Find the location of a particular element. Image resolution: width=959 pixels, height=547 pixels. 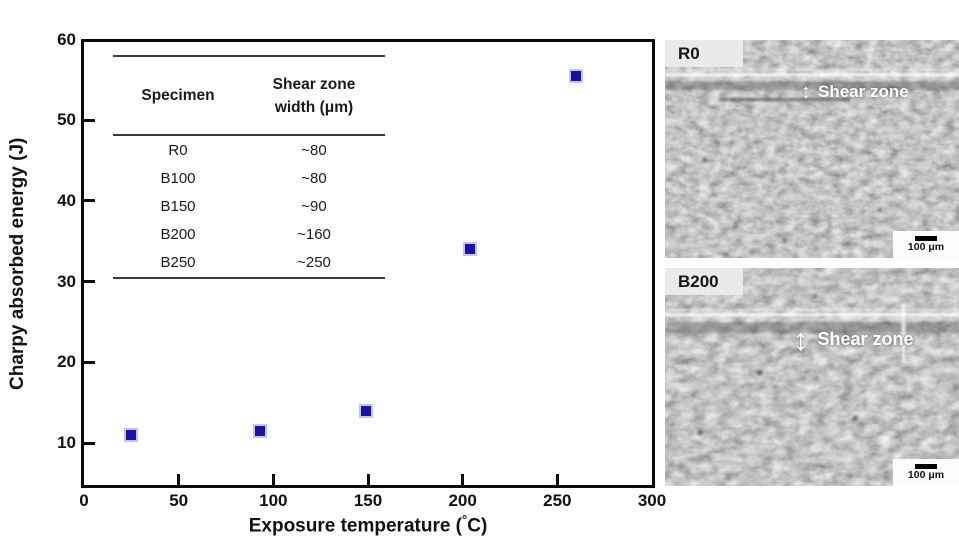

header-width-line2: width (μm) is located at coordinates (314, 107).